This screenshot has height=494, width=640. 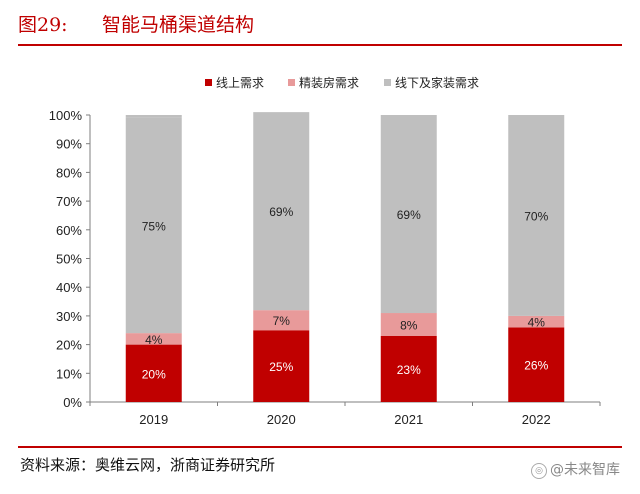 I want to click on y-tick-label: 40%, so click(x=69, y=287).